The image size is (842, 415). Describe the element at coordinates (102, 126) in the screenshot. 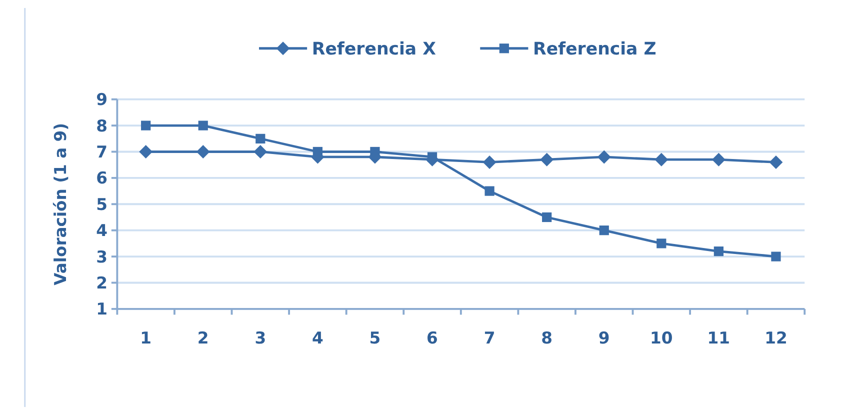

I see `y-tick-label: 8` at that location.